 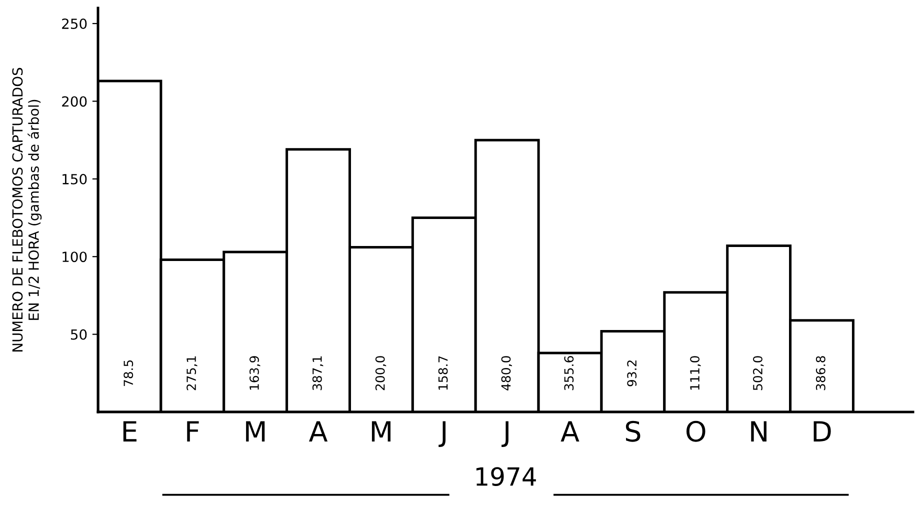 What do you see at coordinates (74, 101) in the screenshot?
I see `y-tick-label: 200` at bounding box center [74, 101].